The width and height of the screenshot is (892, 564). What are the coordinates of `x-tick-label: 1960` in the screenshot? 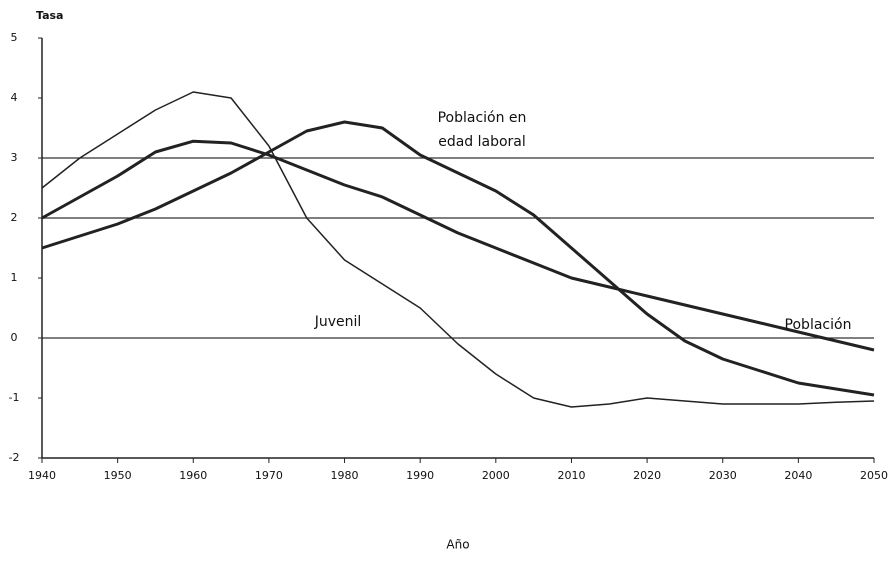 It's located at (193, 475).